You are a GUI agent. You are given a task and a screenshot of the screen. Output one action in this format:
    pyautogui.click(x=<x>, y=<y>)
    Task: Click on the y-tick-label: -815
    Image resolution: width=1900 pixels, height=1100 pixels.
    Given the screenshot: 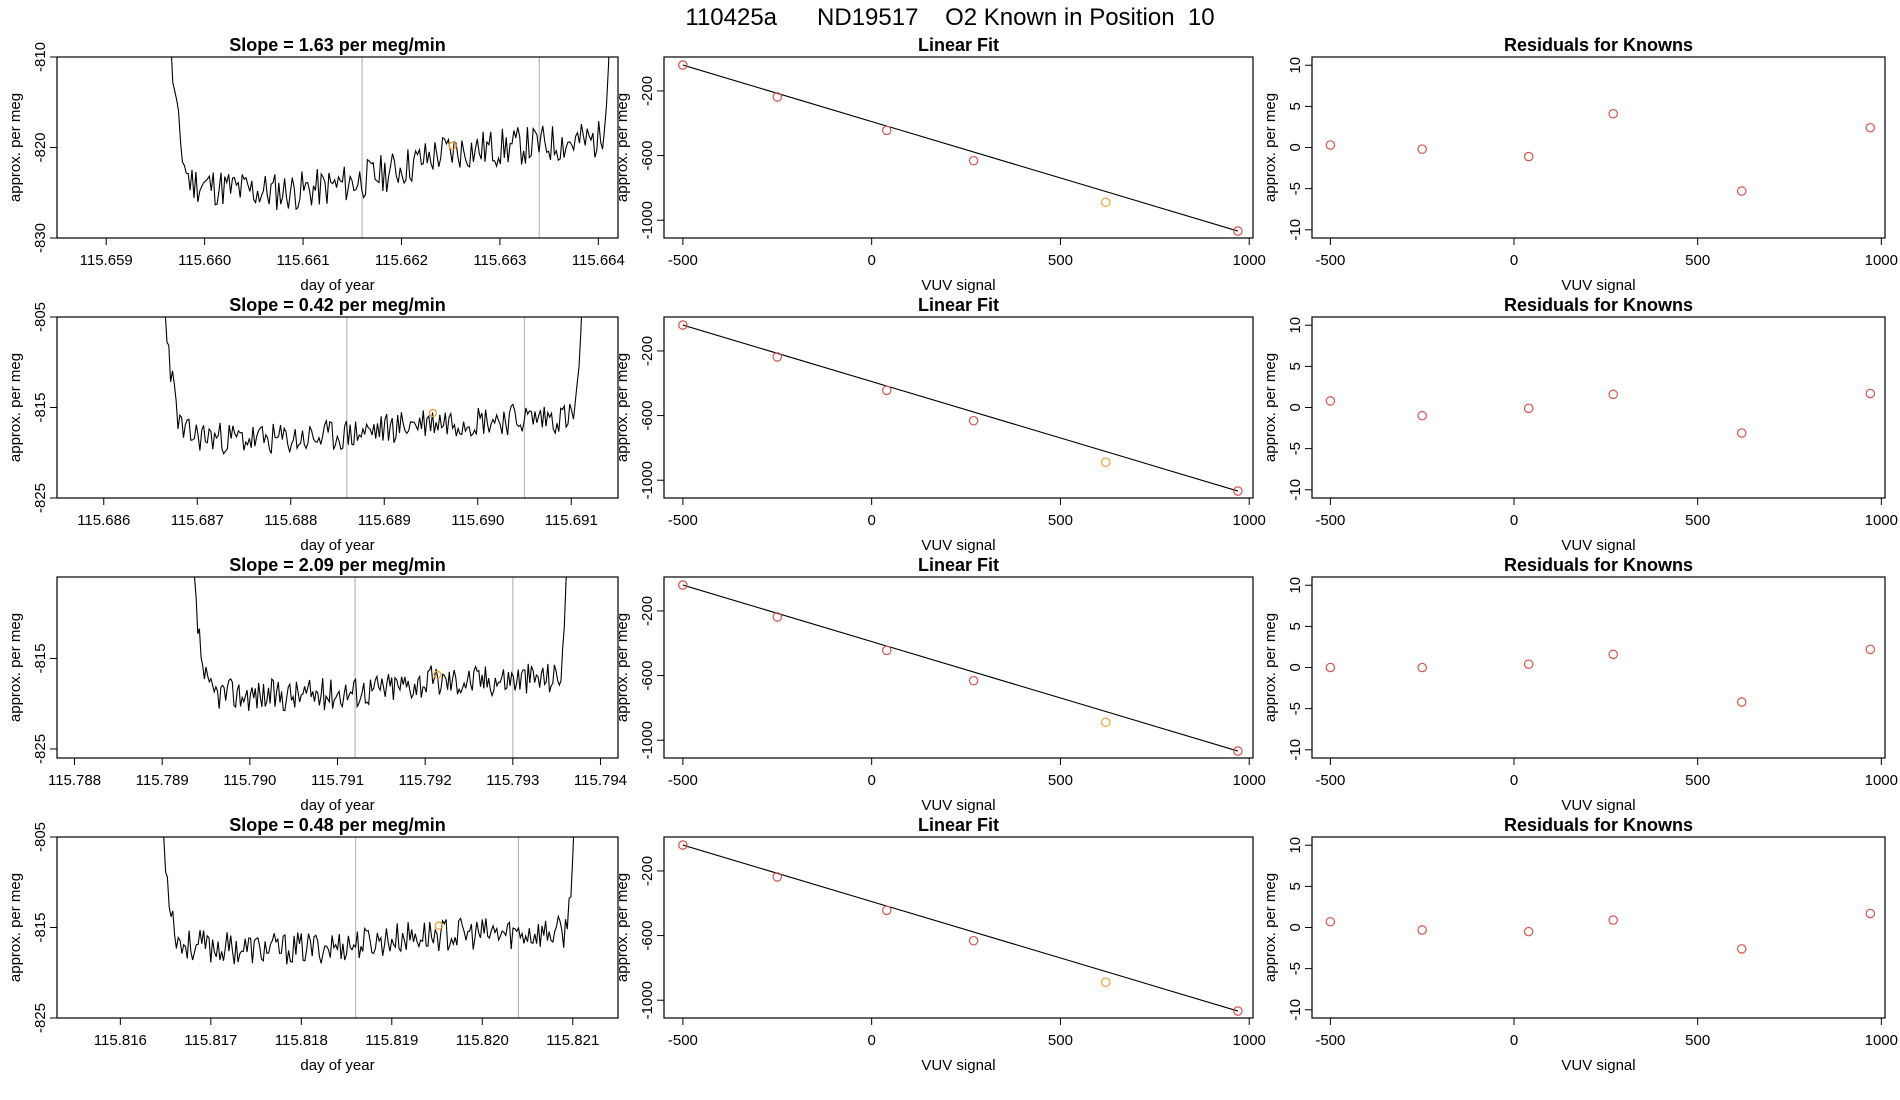 What is the action you would take?
    pyautogui.click(x=40, y=658)
    